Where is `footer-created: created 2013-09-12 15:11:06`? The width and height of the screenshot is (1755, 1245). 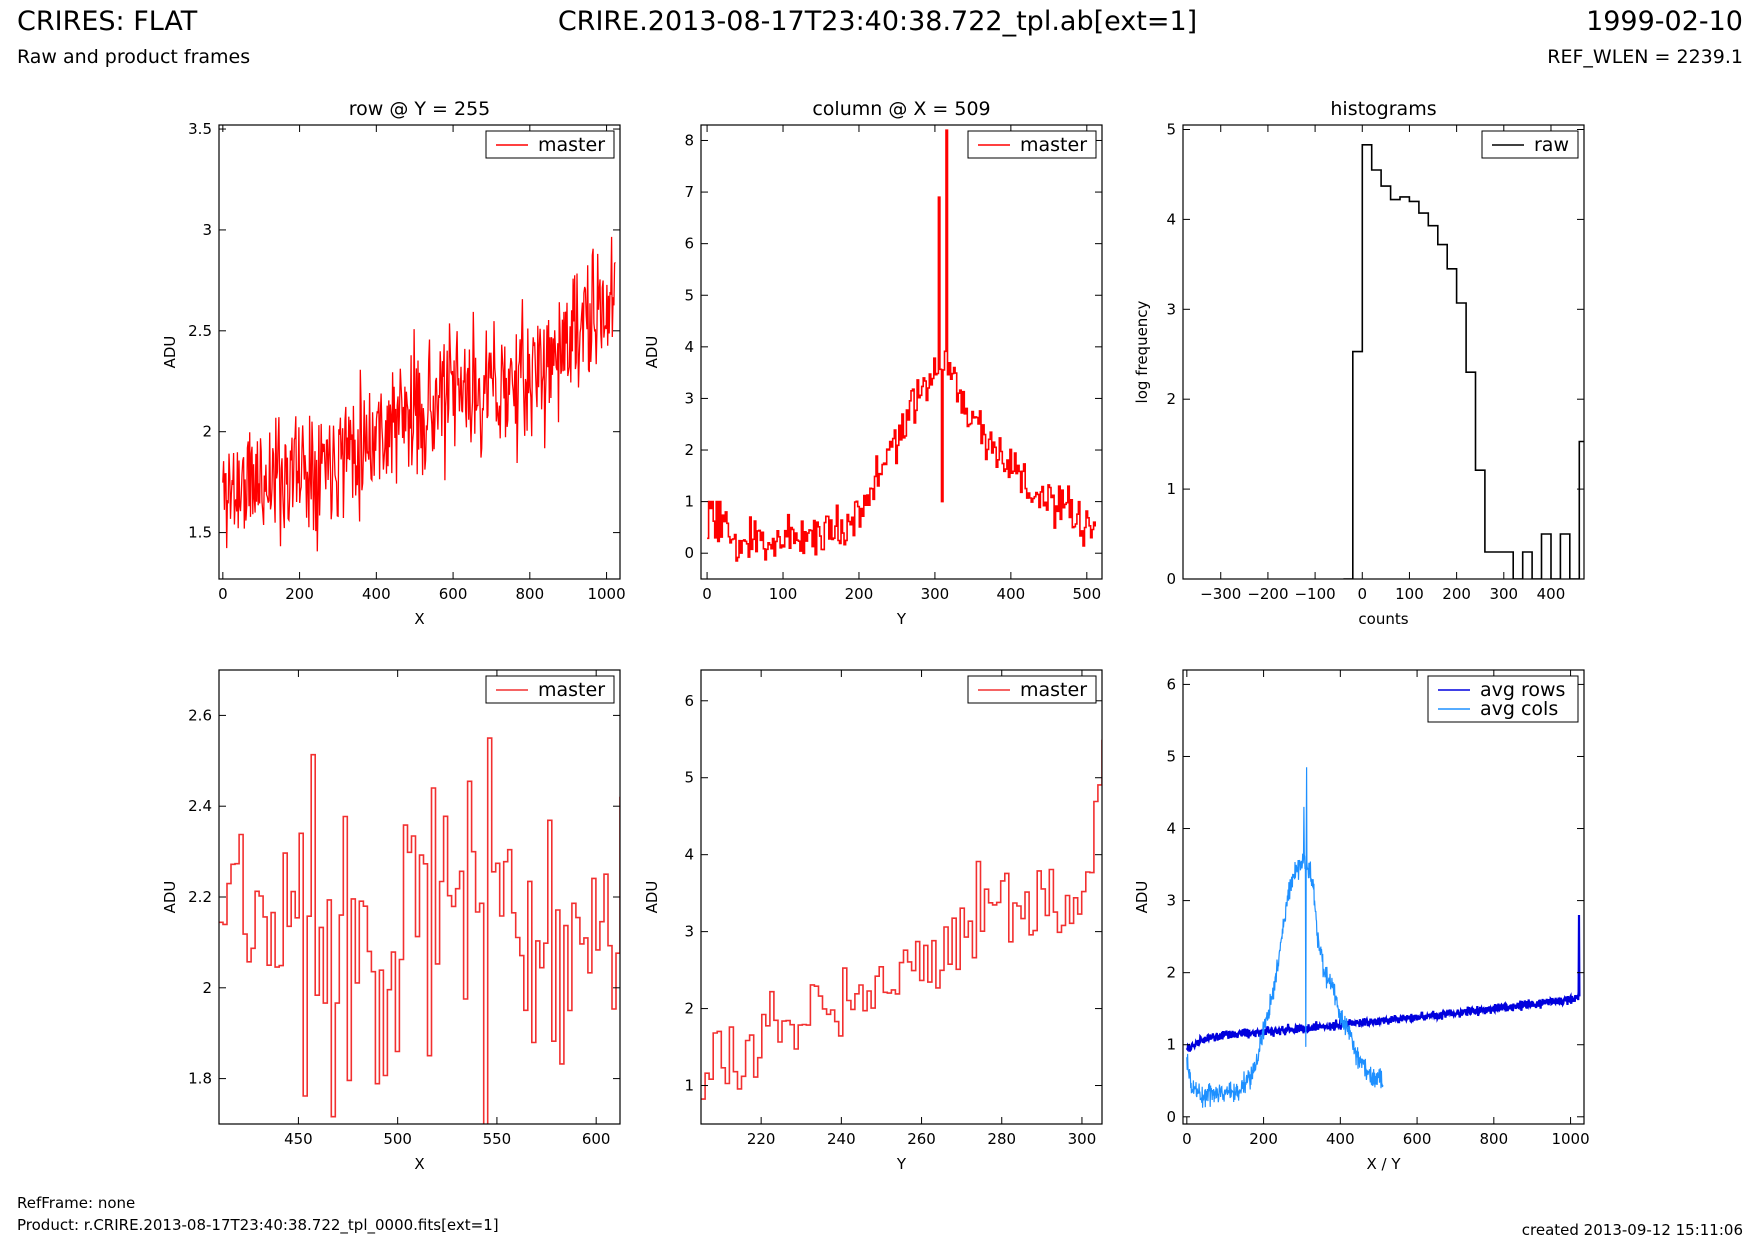
footer-created: created 2013-09-12 15:11:06 is located at coordinates (1632, 1230).